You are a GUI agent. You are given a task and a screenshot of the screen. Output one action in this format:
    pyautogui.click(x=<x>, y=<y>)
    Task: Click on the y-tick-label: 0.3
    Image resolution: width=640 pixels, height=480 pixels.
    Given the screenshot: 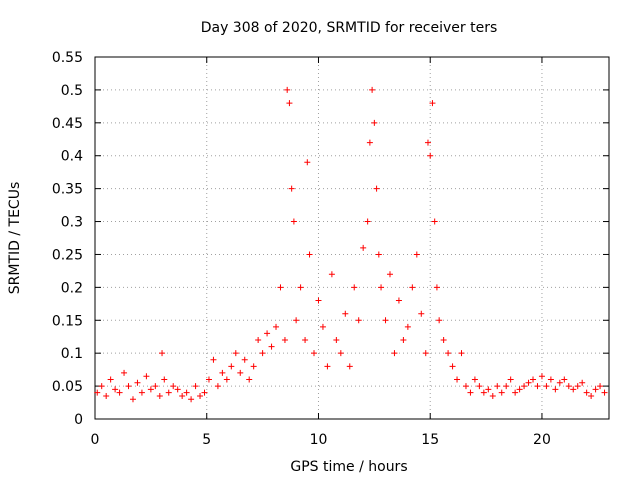 What is the action you would take?
    pyautogui.click(x=72, y=223)
    